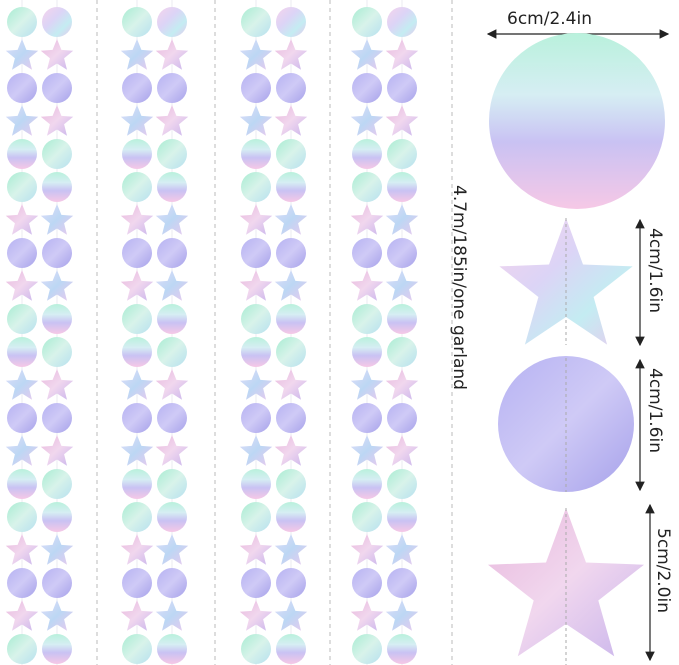  Describe the element at coordinates (549, 19) in the screenshot. I see `big-circle-size-label: 6cm/2.4in` at that location.